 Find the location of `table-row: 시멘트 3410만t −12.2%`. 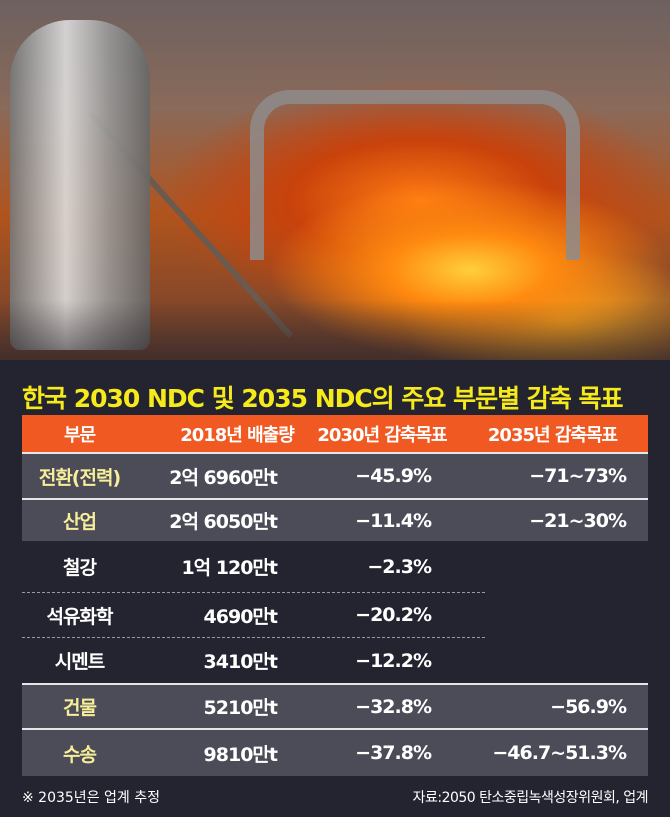

table-row: 시멘트 3410만t −12.2% is located at coordinates (335, 660).